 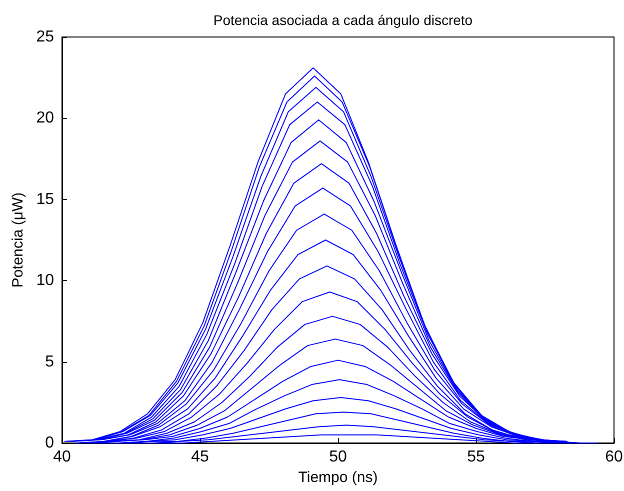 I want to click on y-axis-title: Potencia (μW), so click(x=17, y=240).